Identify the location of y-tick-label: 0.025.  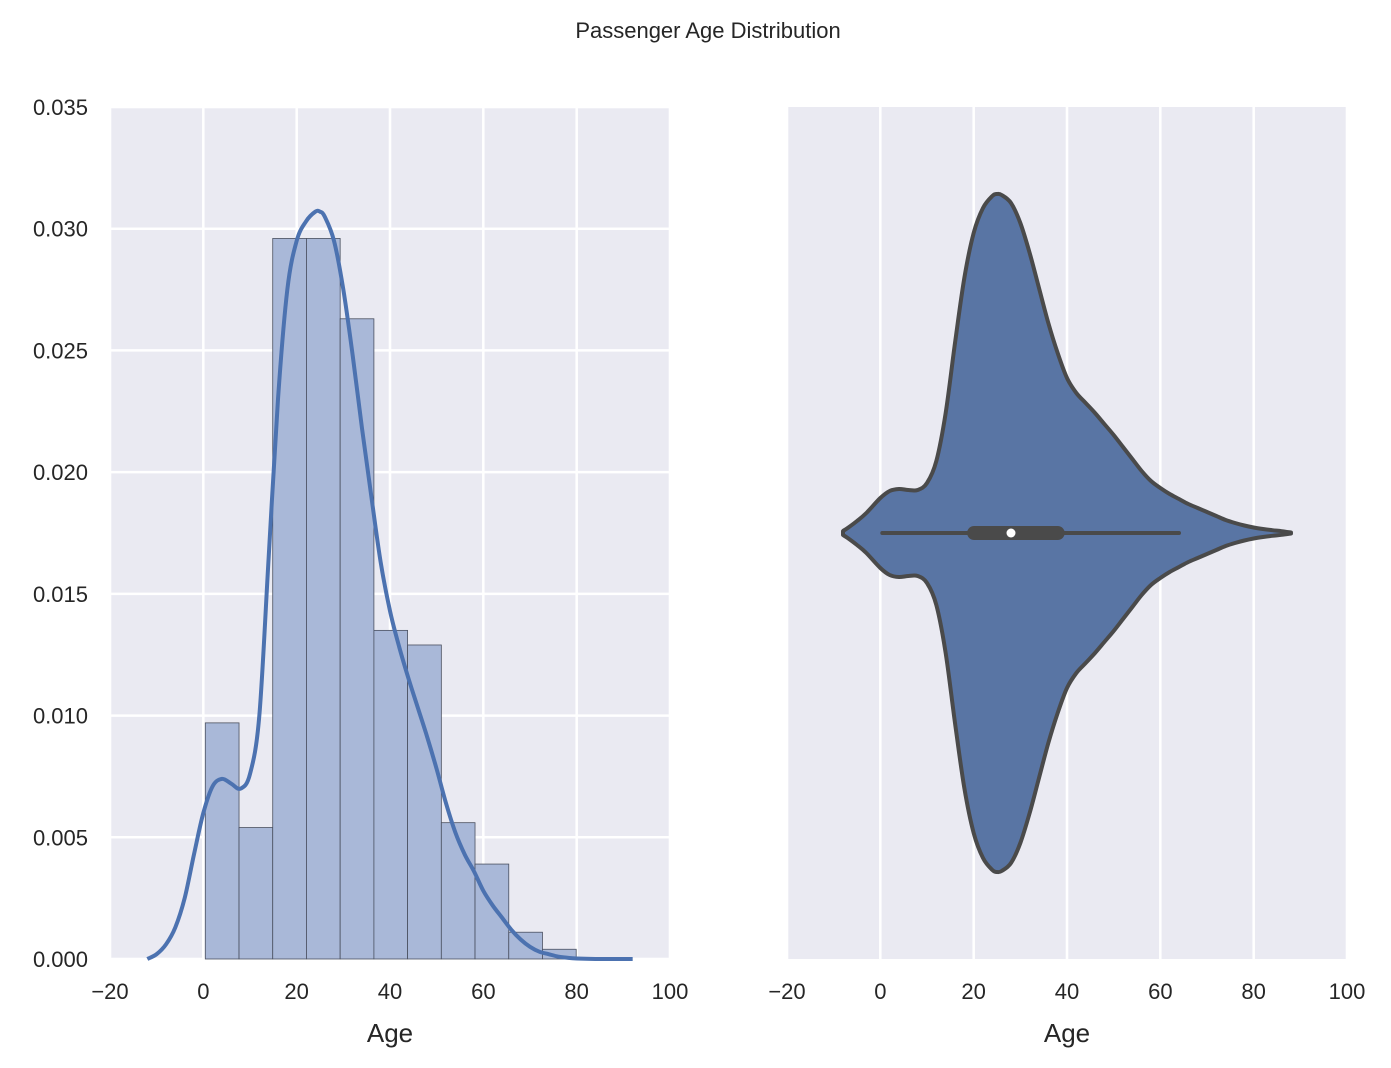
(60, 350).